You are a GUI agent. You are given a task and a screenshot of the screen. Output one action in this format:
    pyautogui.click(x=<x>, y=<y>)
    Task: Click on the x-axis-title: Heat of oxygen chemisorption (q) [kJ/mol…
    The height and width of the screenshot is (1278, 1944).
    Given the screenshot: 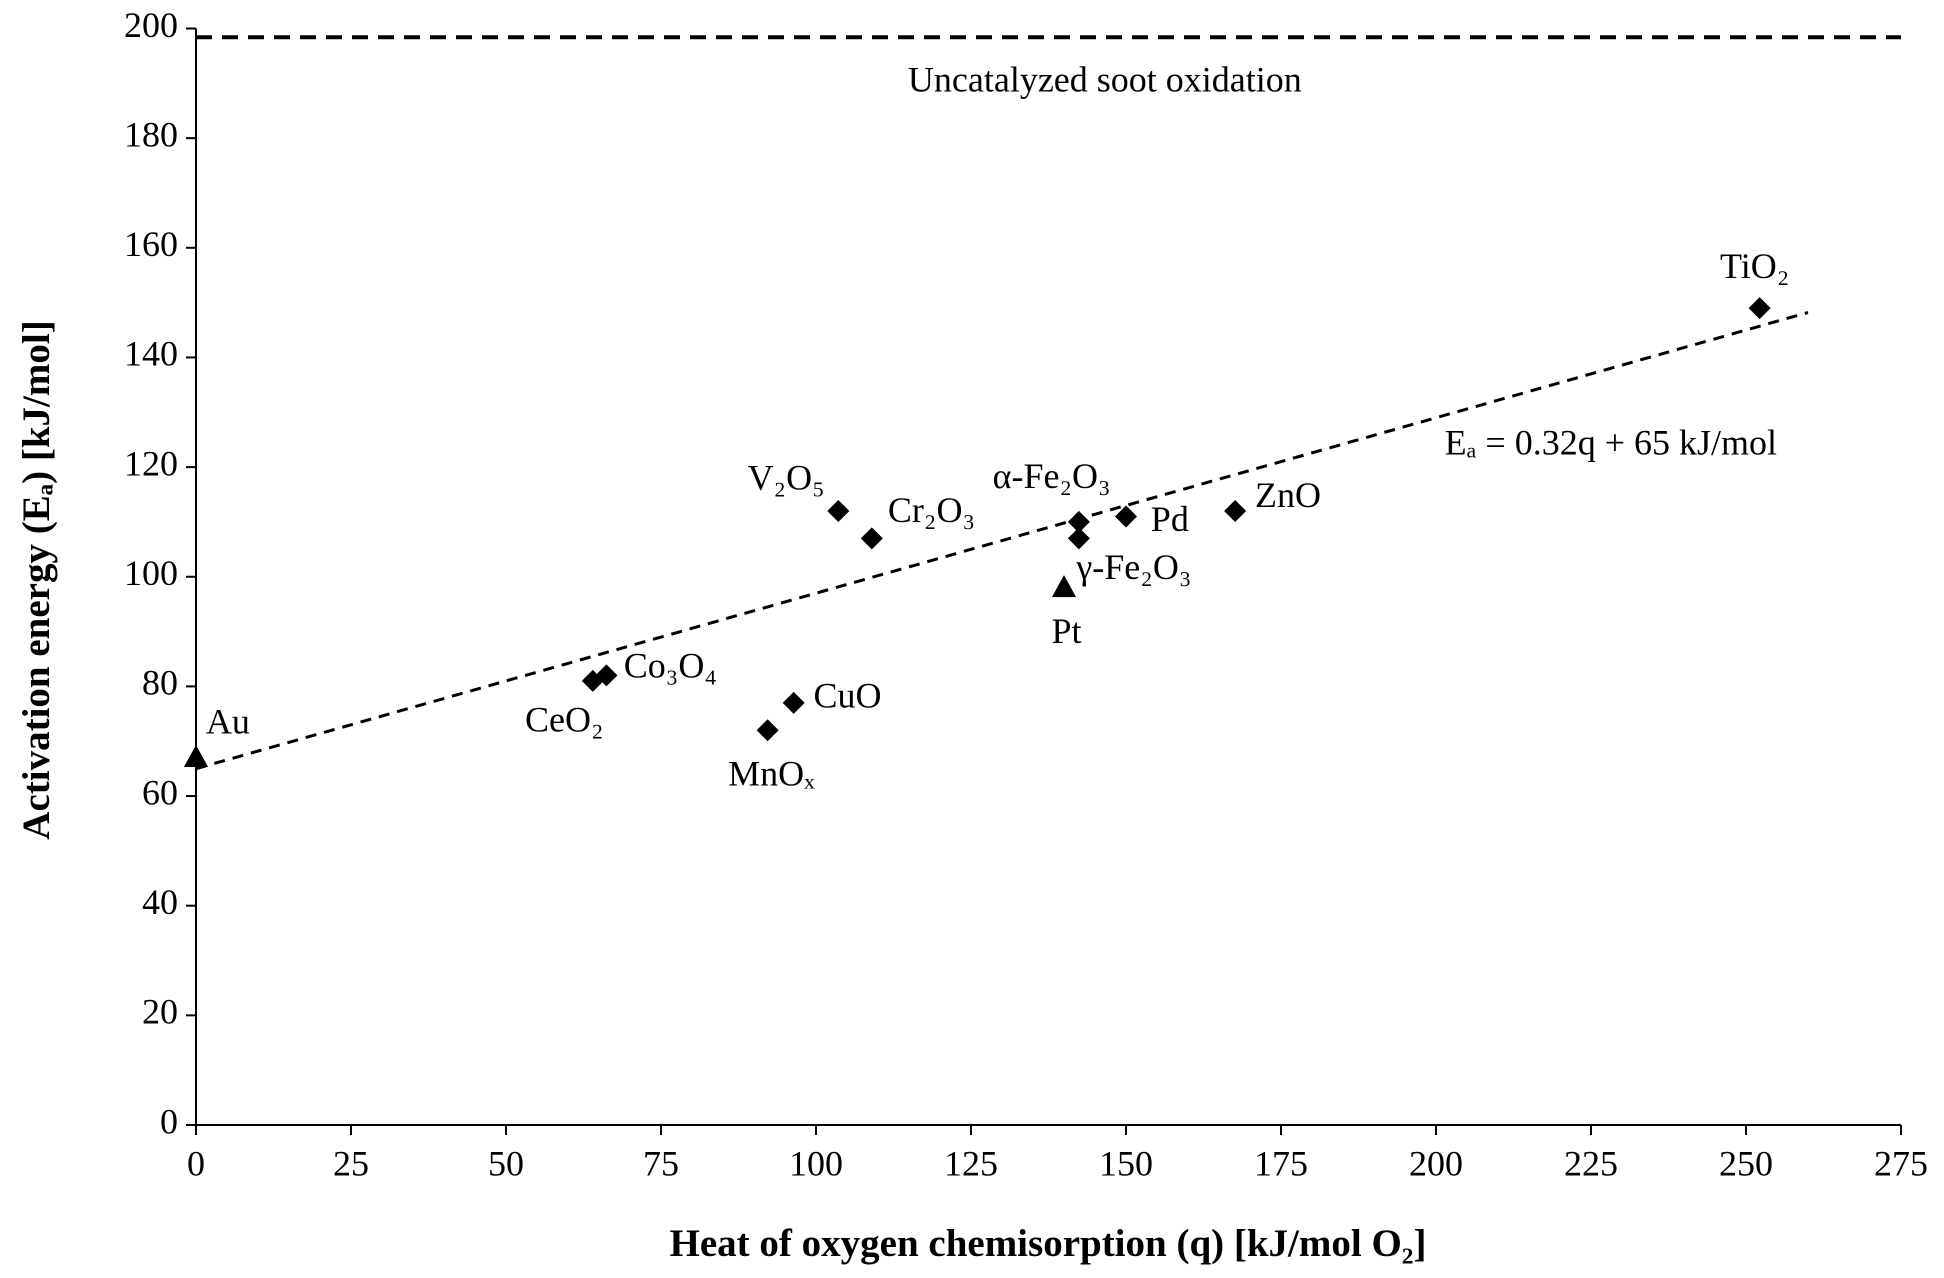 What is the action you would take?
    pyautogui.click(x=1048, y=1243)
    